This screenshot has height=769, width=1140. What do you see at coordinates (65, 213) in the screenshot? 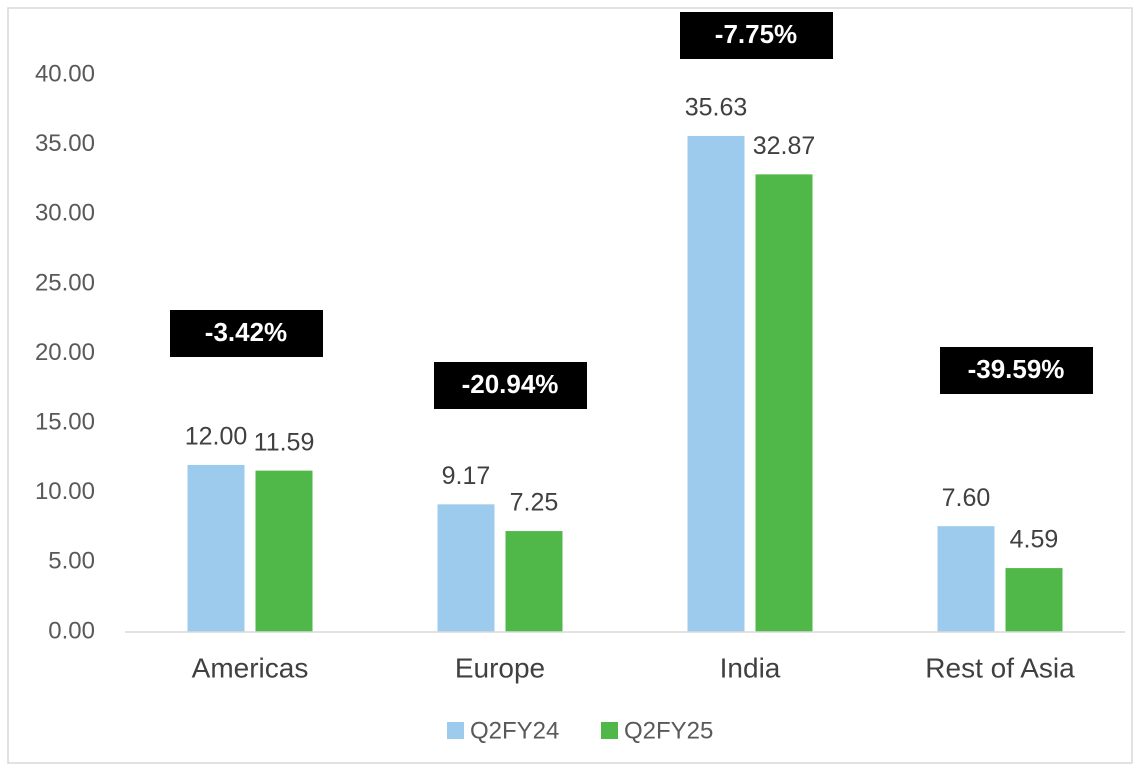
I see `y-tick-label: 30.00` at bounding box center [65, 213].